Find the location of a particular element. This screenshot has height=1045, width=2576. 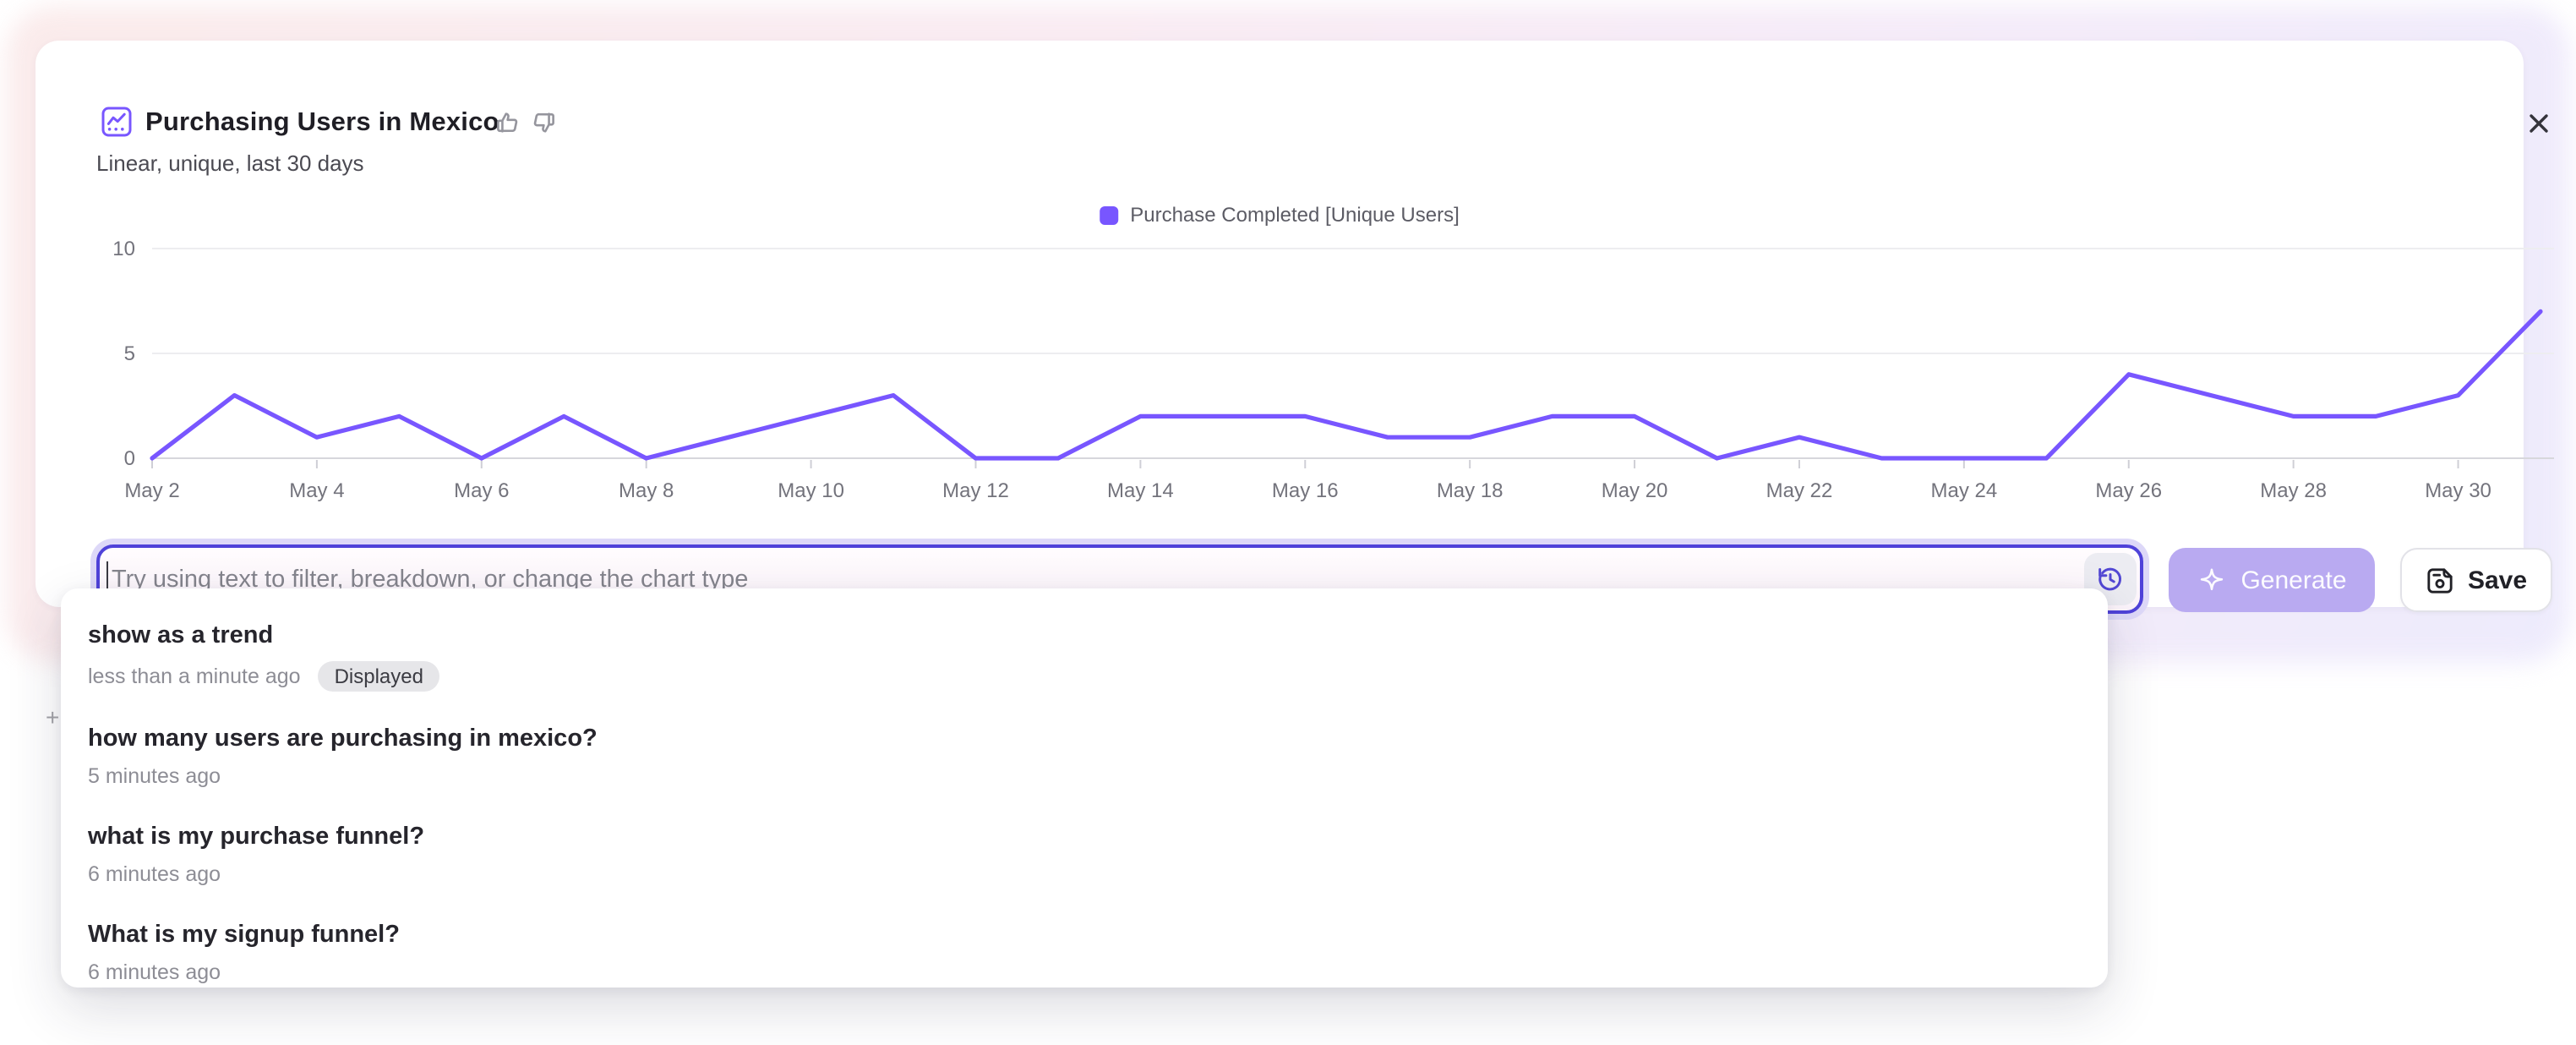

x-axis-label: May 26 is located at coordinates (2128, 490).